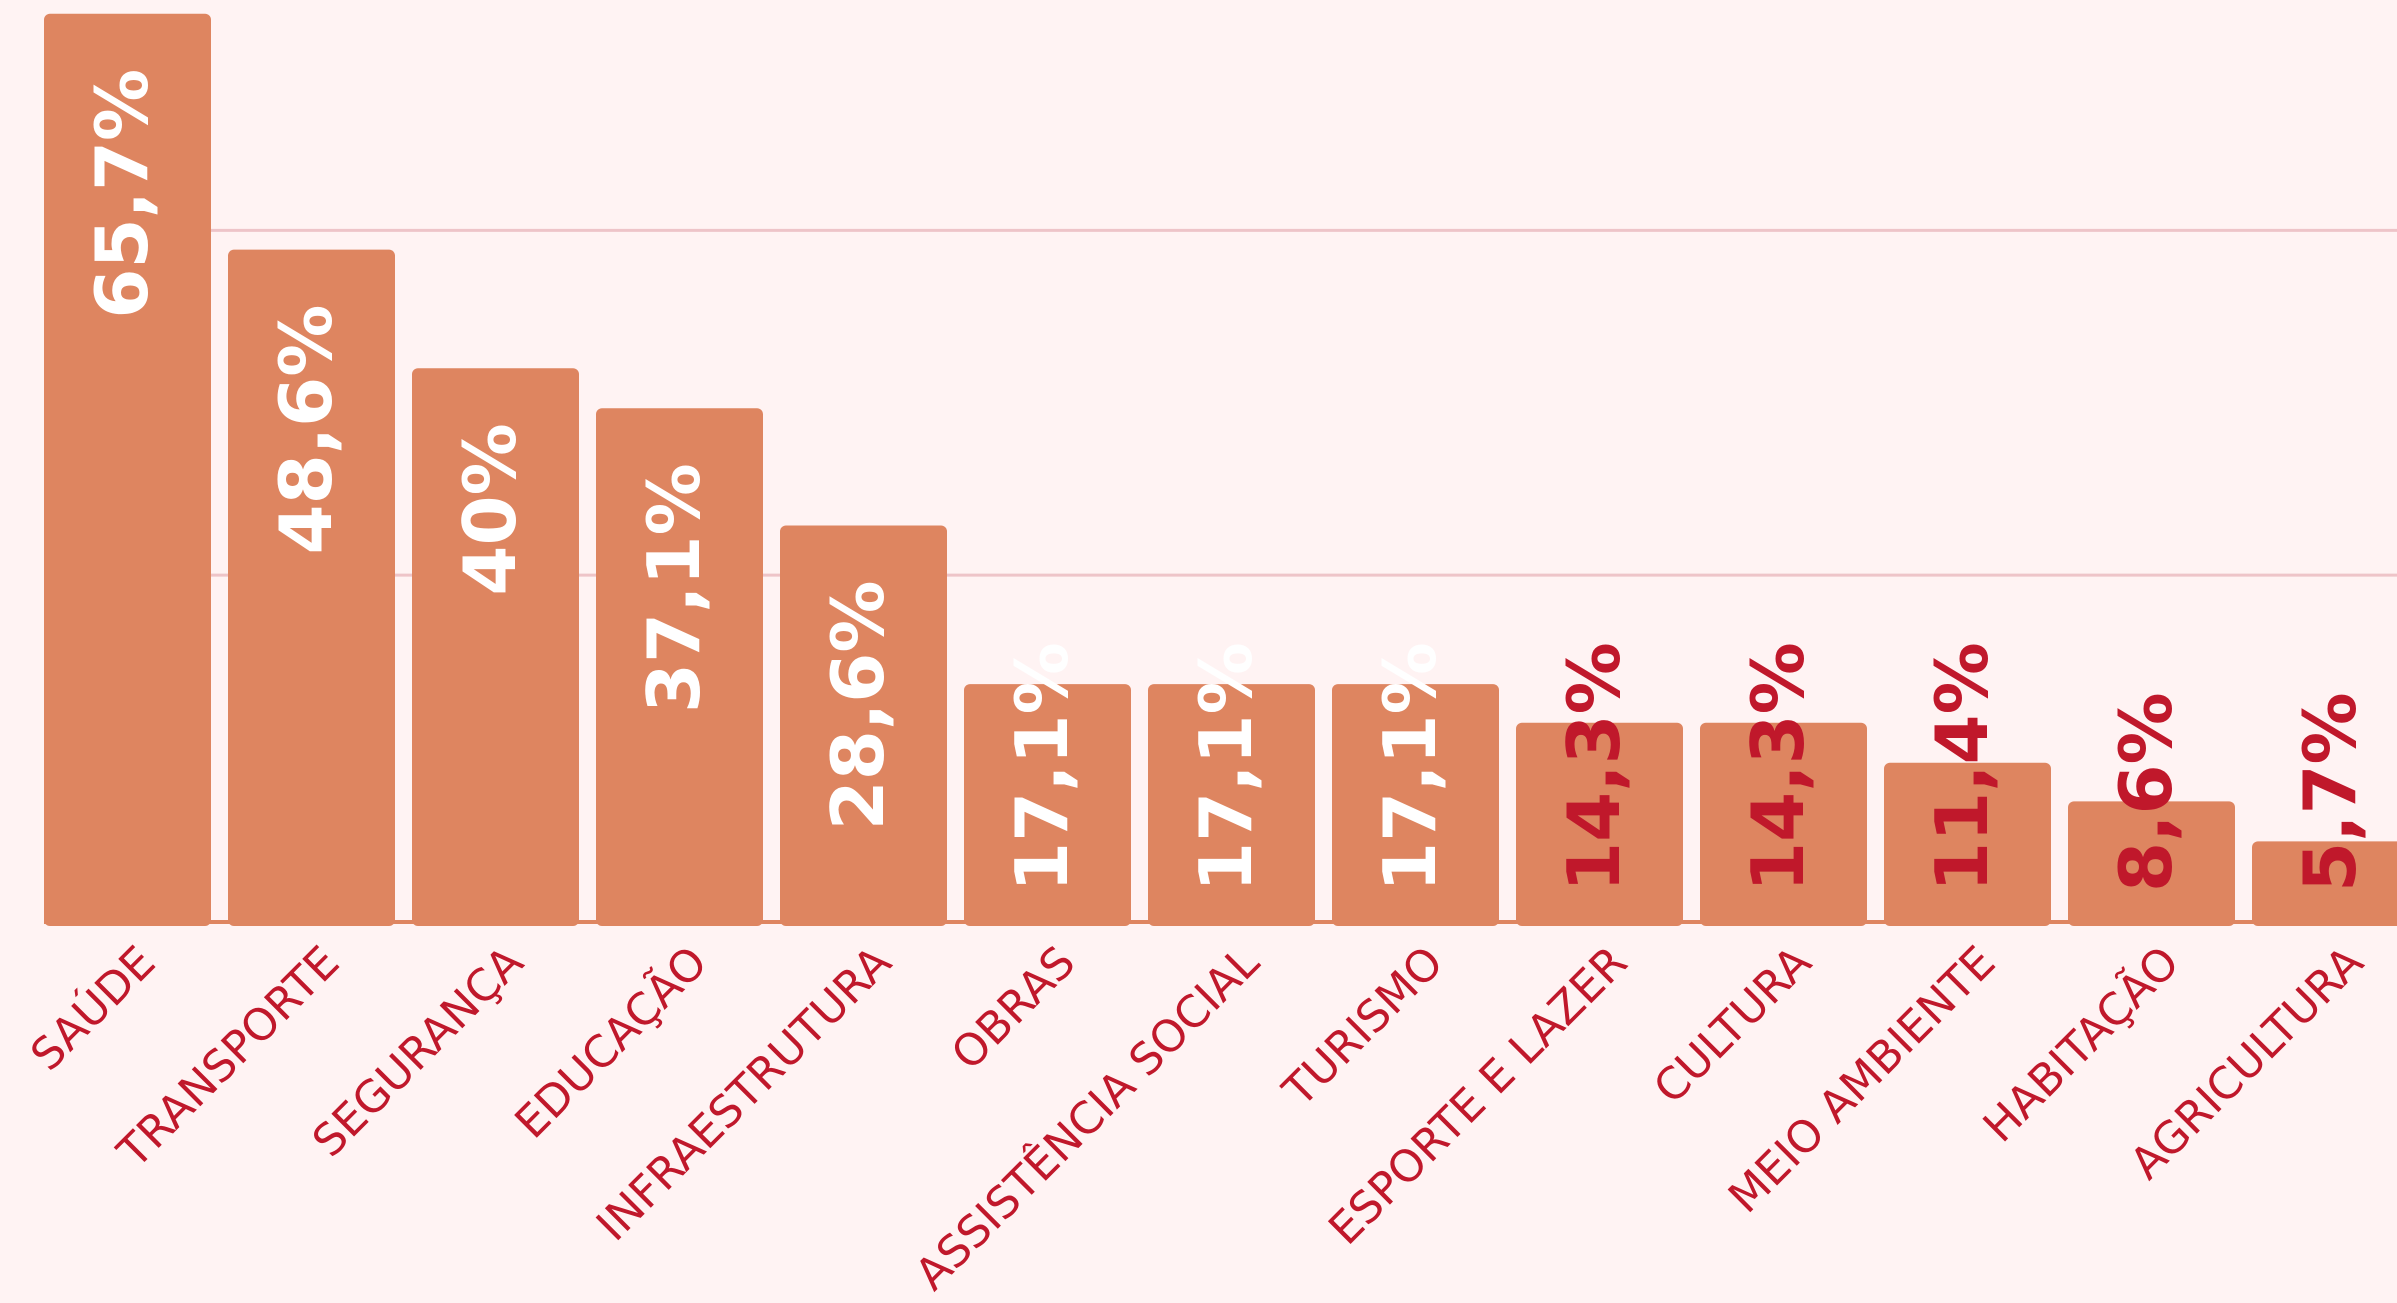 This screenshot has width=2397, height=1303. I want to click on value-label: 28,6%, so click(858, 706).